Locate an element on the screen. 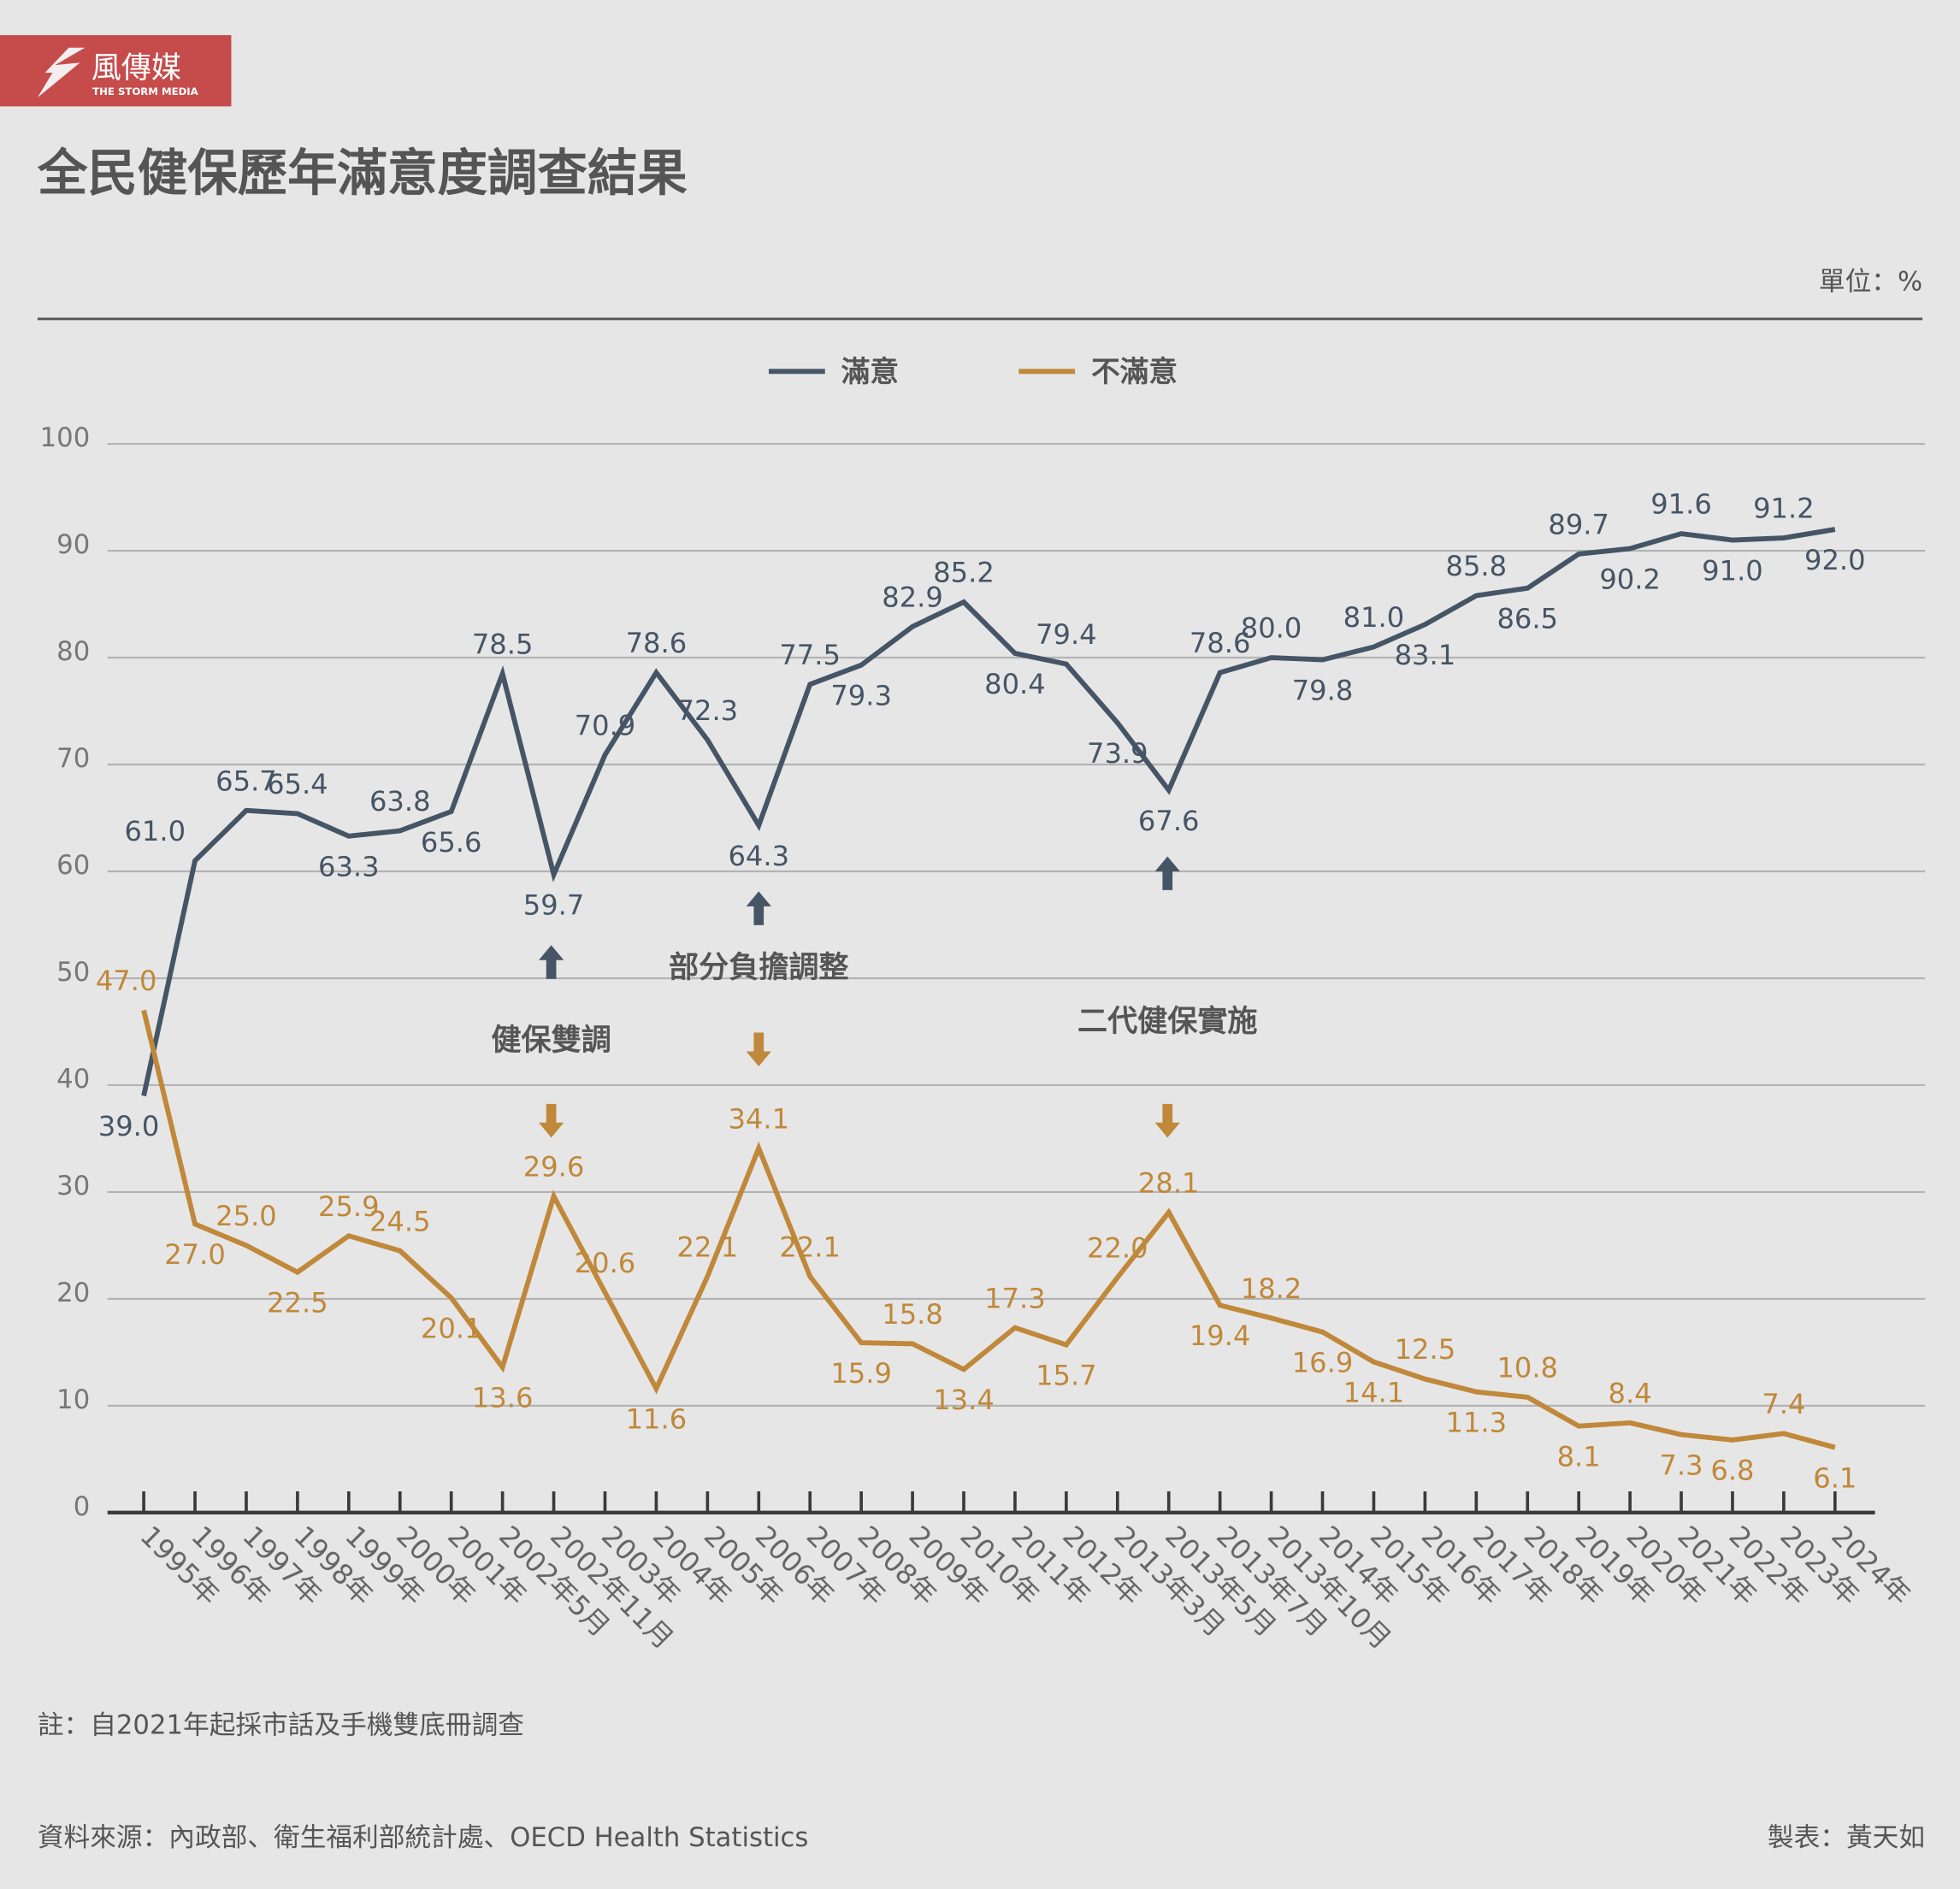 This screenshot has width=1960, height=1889. y-tick-label: 20 is located at coordinates (73, 1293).